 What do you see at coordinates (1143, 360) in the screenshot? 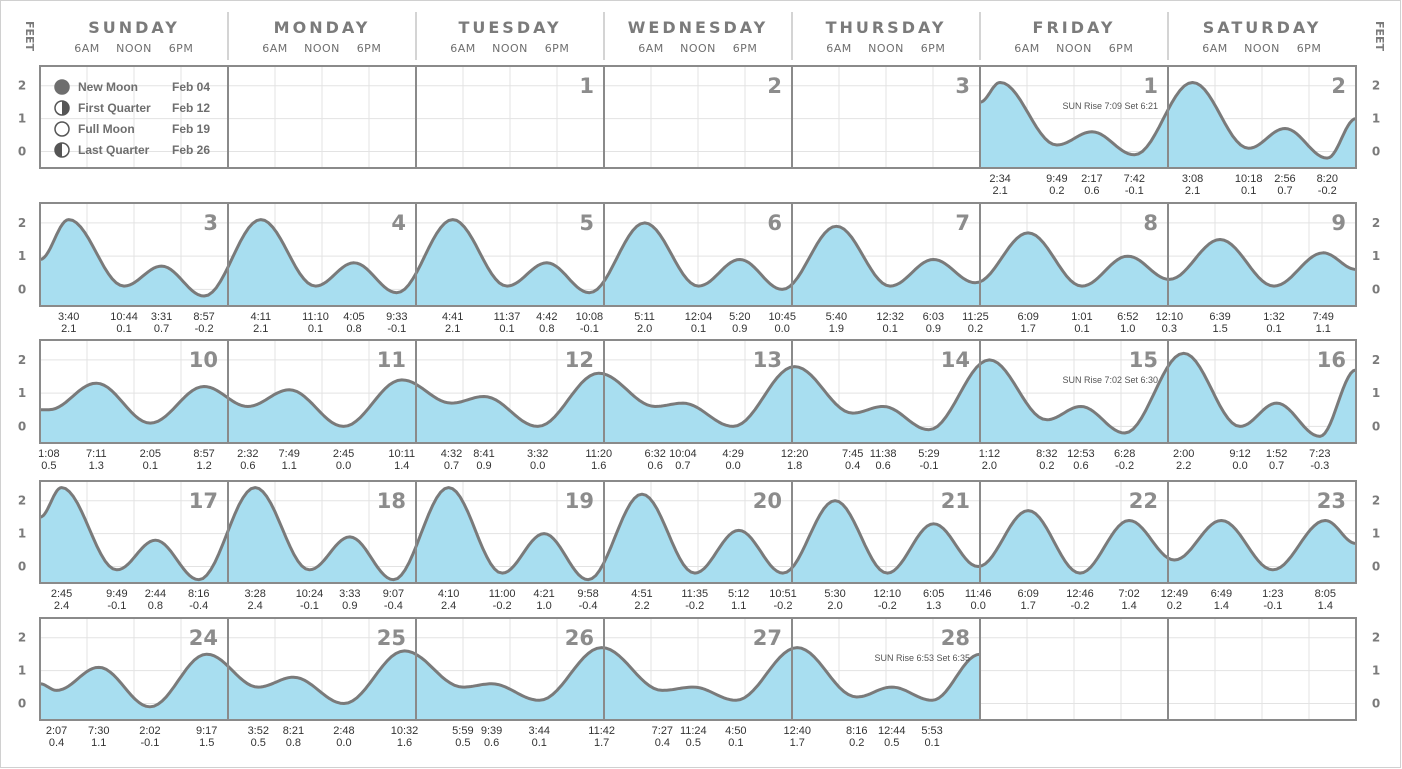
I see `date-number: 15` at bounding box center [1143, 360].